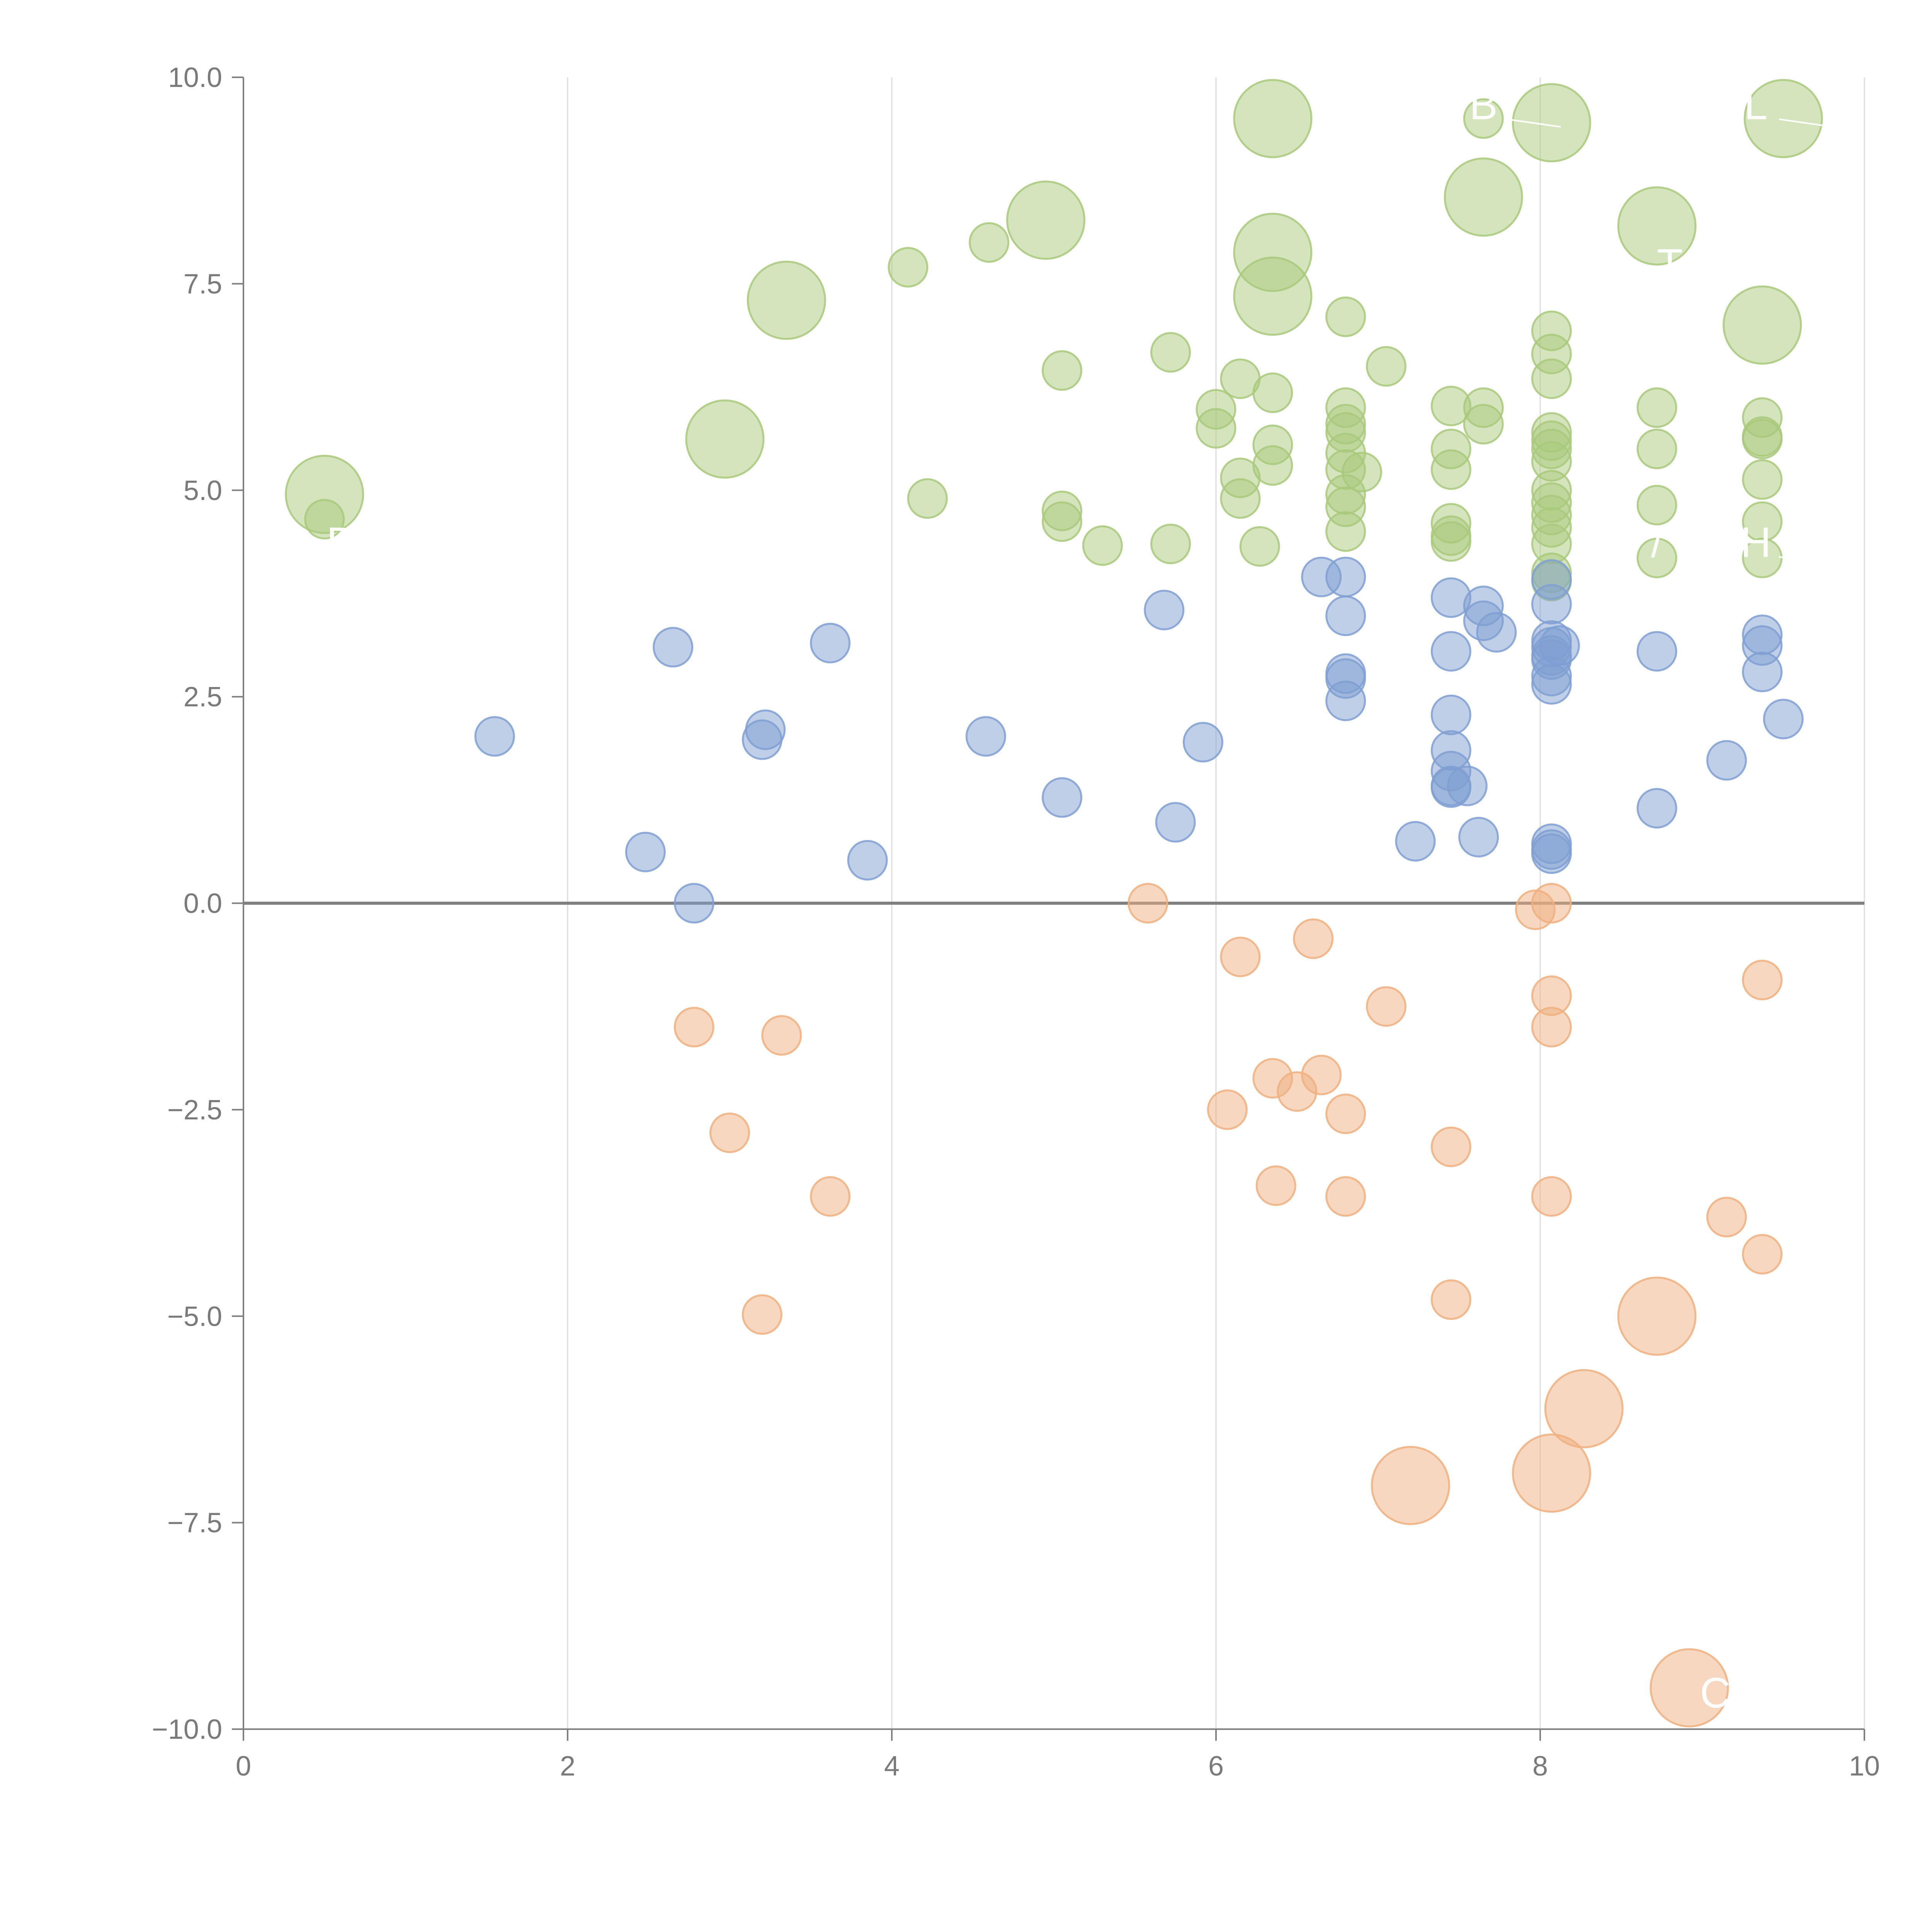 The height and width of the screenshot is (1932, 1932). Describe the element at coordinates (244, 1767) in the screenshot. I see `x-tick-label: 0` at that location.